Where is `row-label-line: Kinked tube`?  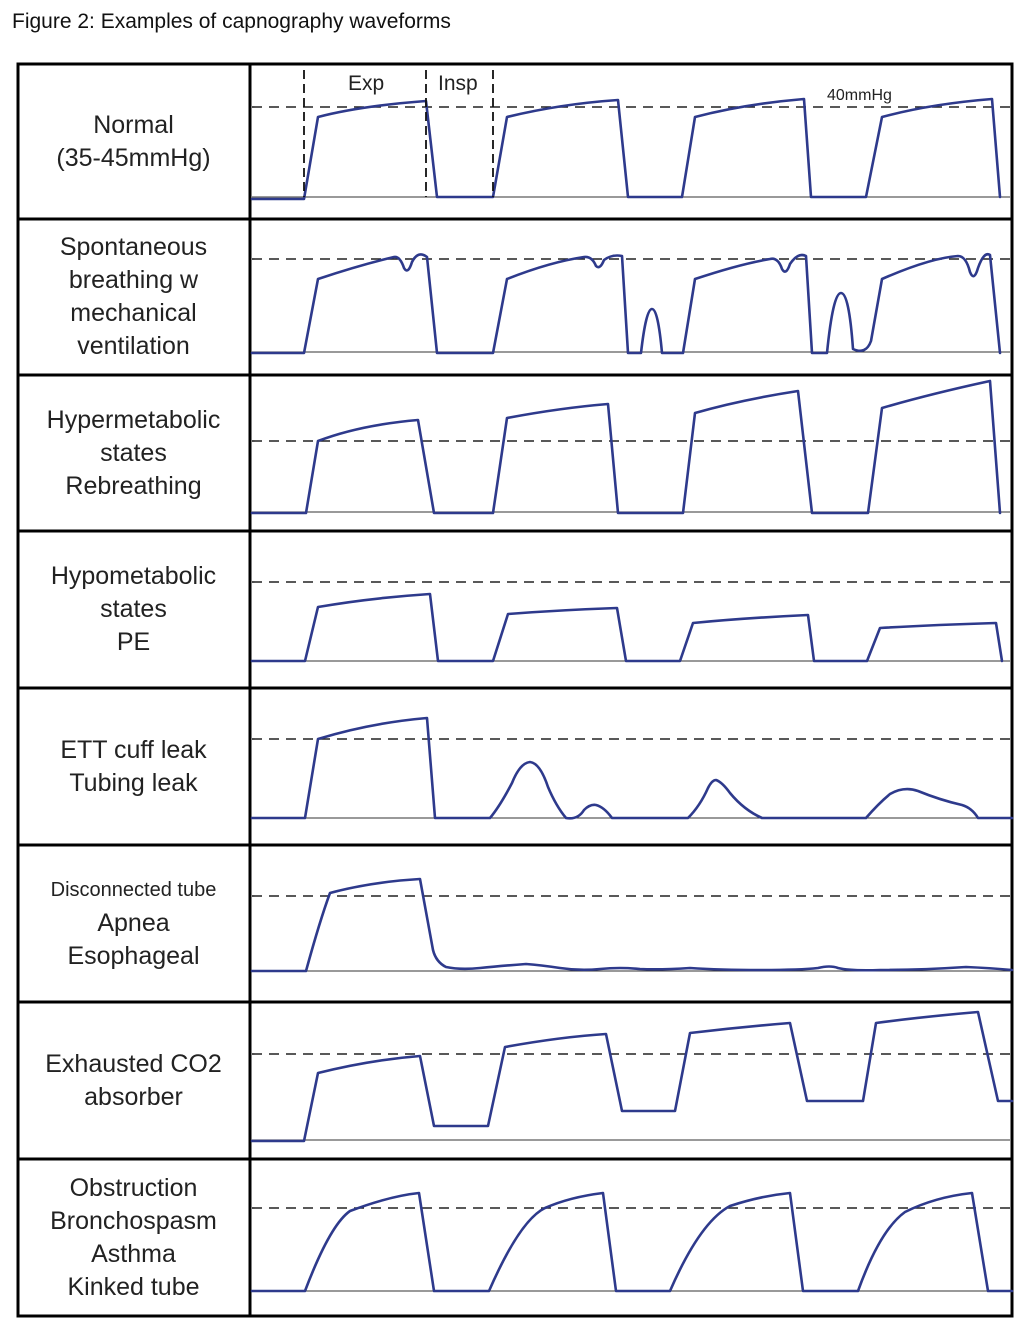
row-label-line: Kinked tube is located at coordinates (133, 1286).